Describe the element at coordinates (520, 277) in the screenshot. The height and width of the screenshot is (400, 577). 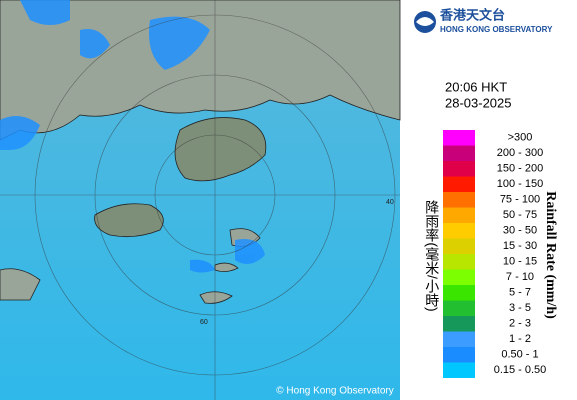
I see `legend-label: 7 - 10` at that location.